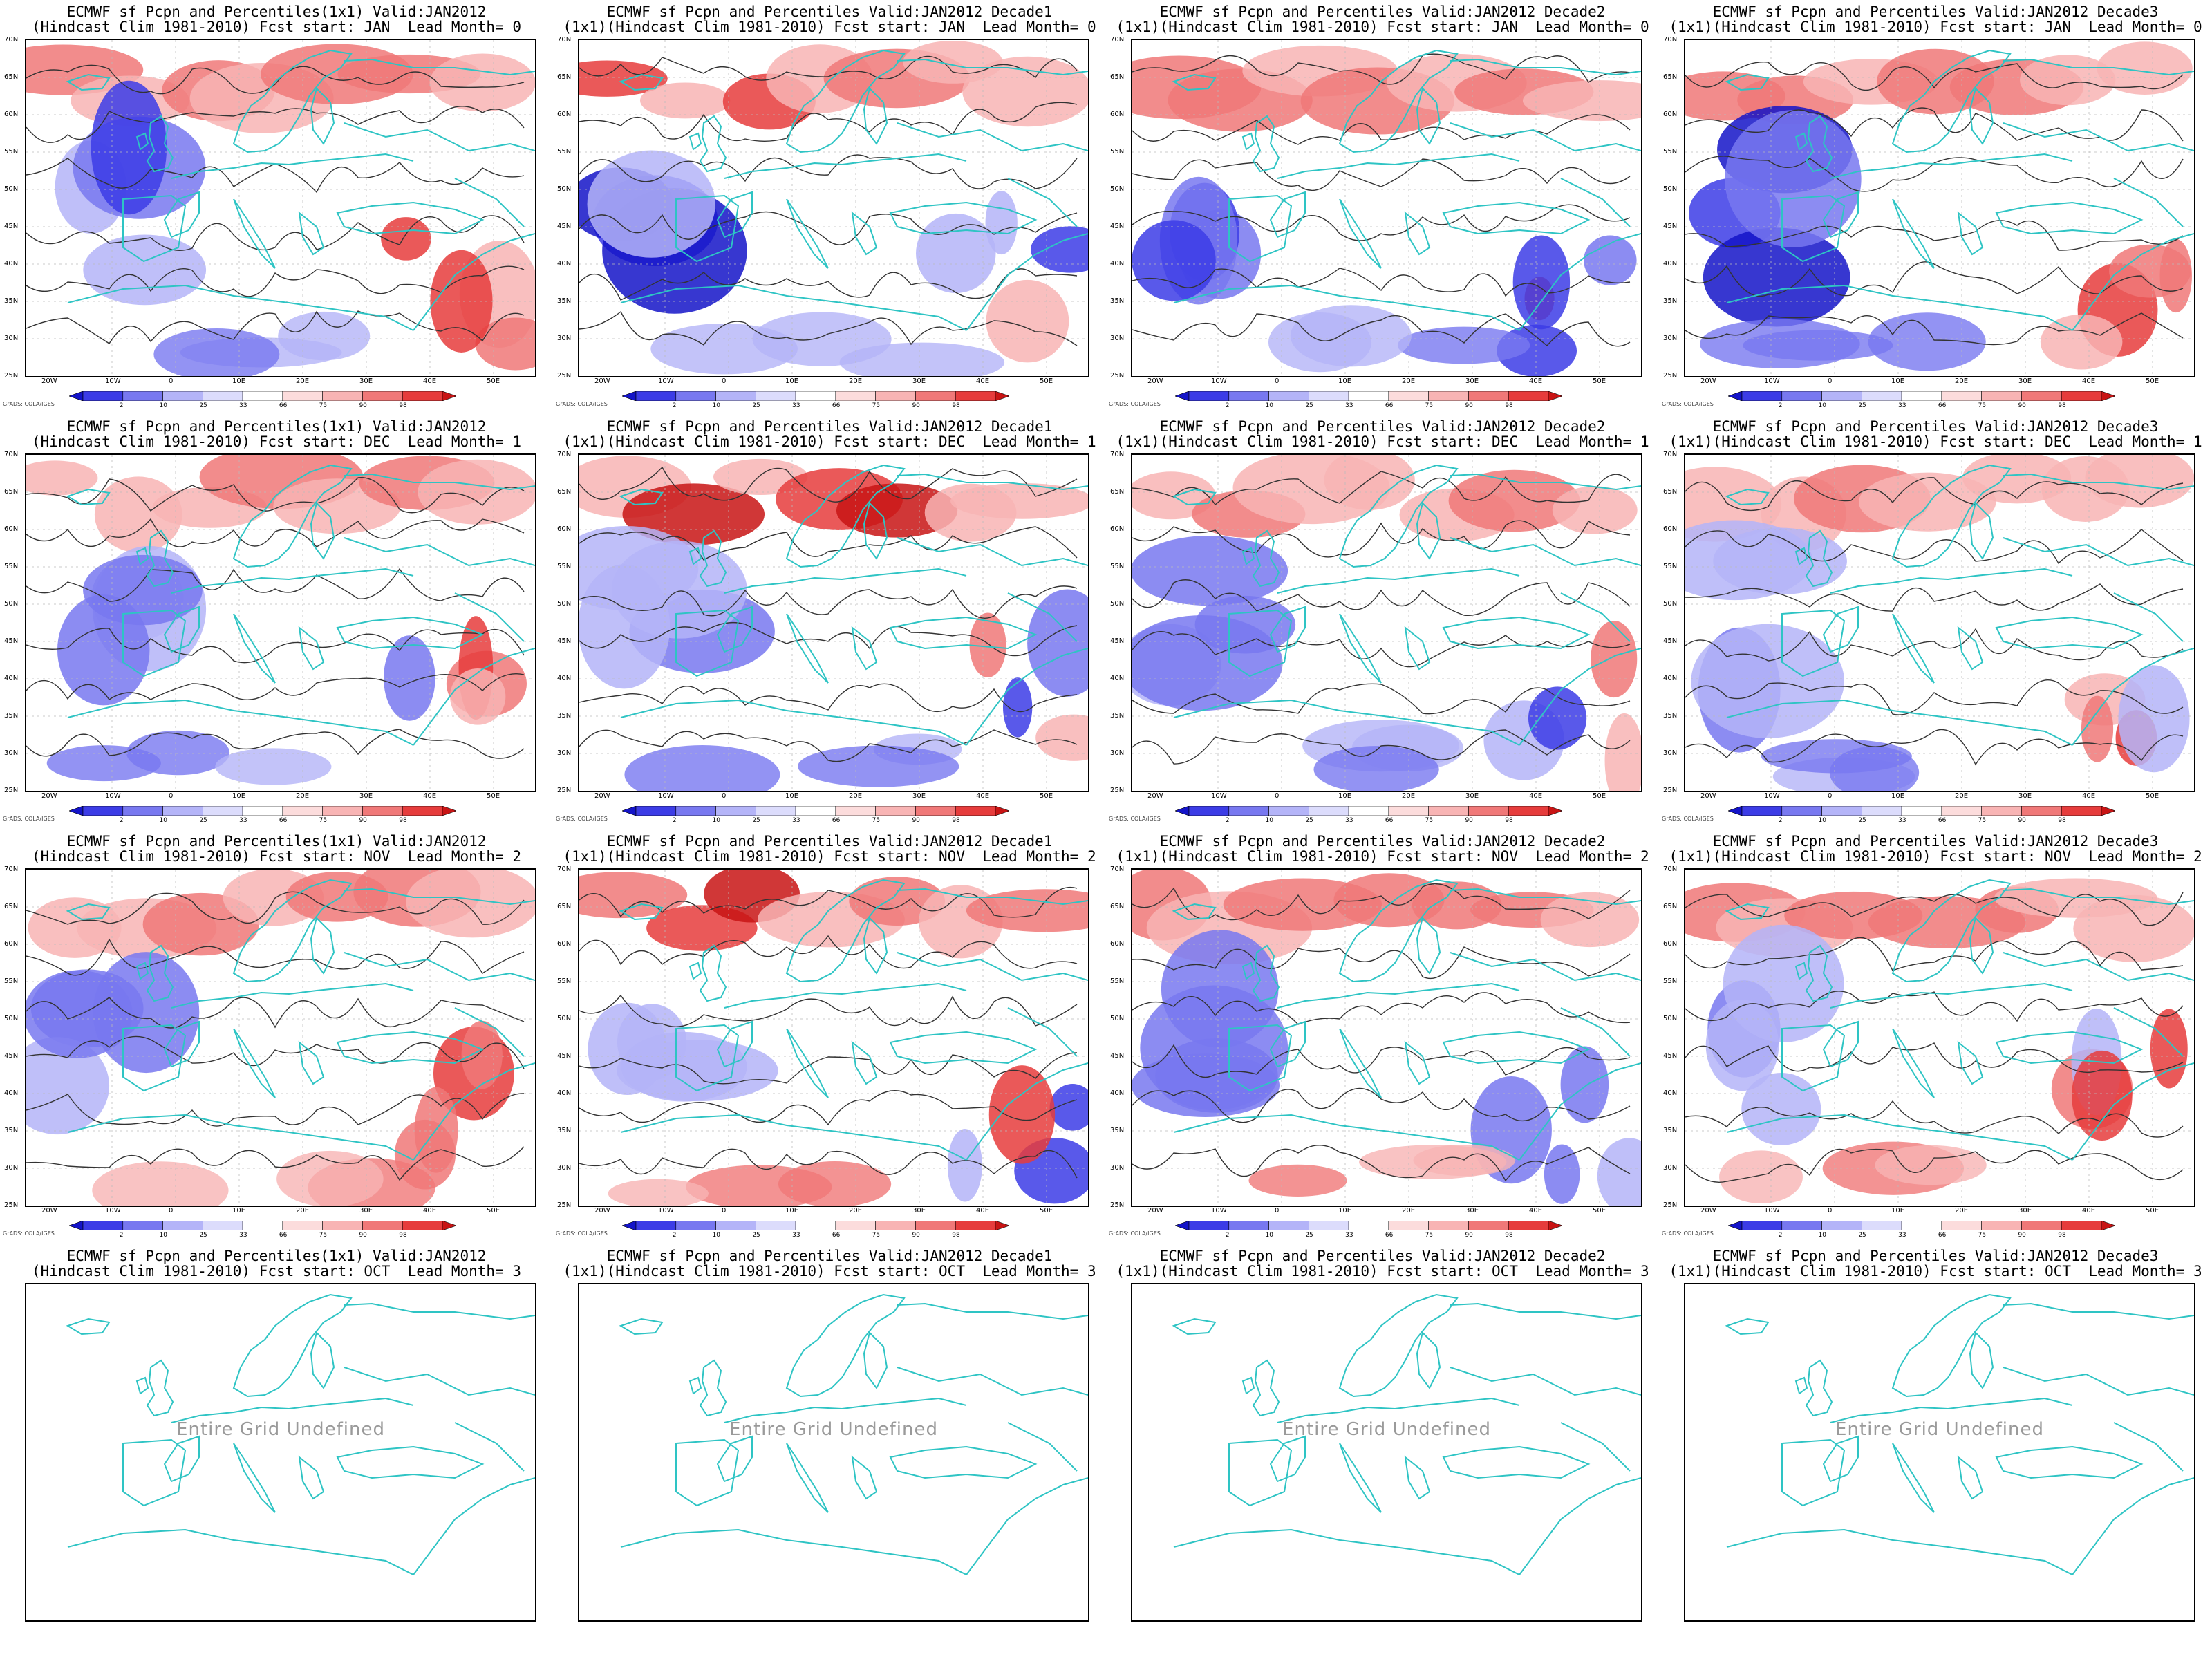  Describe the element at coordinates (62, 478) in the screenshot. I see `wet-anomaly-shading` at that location.